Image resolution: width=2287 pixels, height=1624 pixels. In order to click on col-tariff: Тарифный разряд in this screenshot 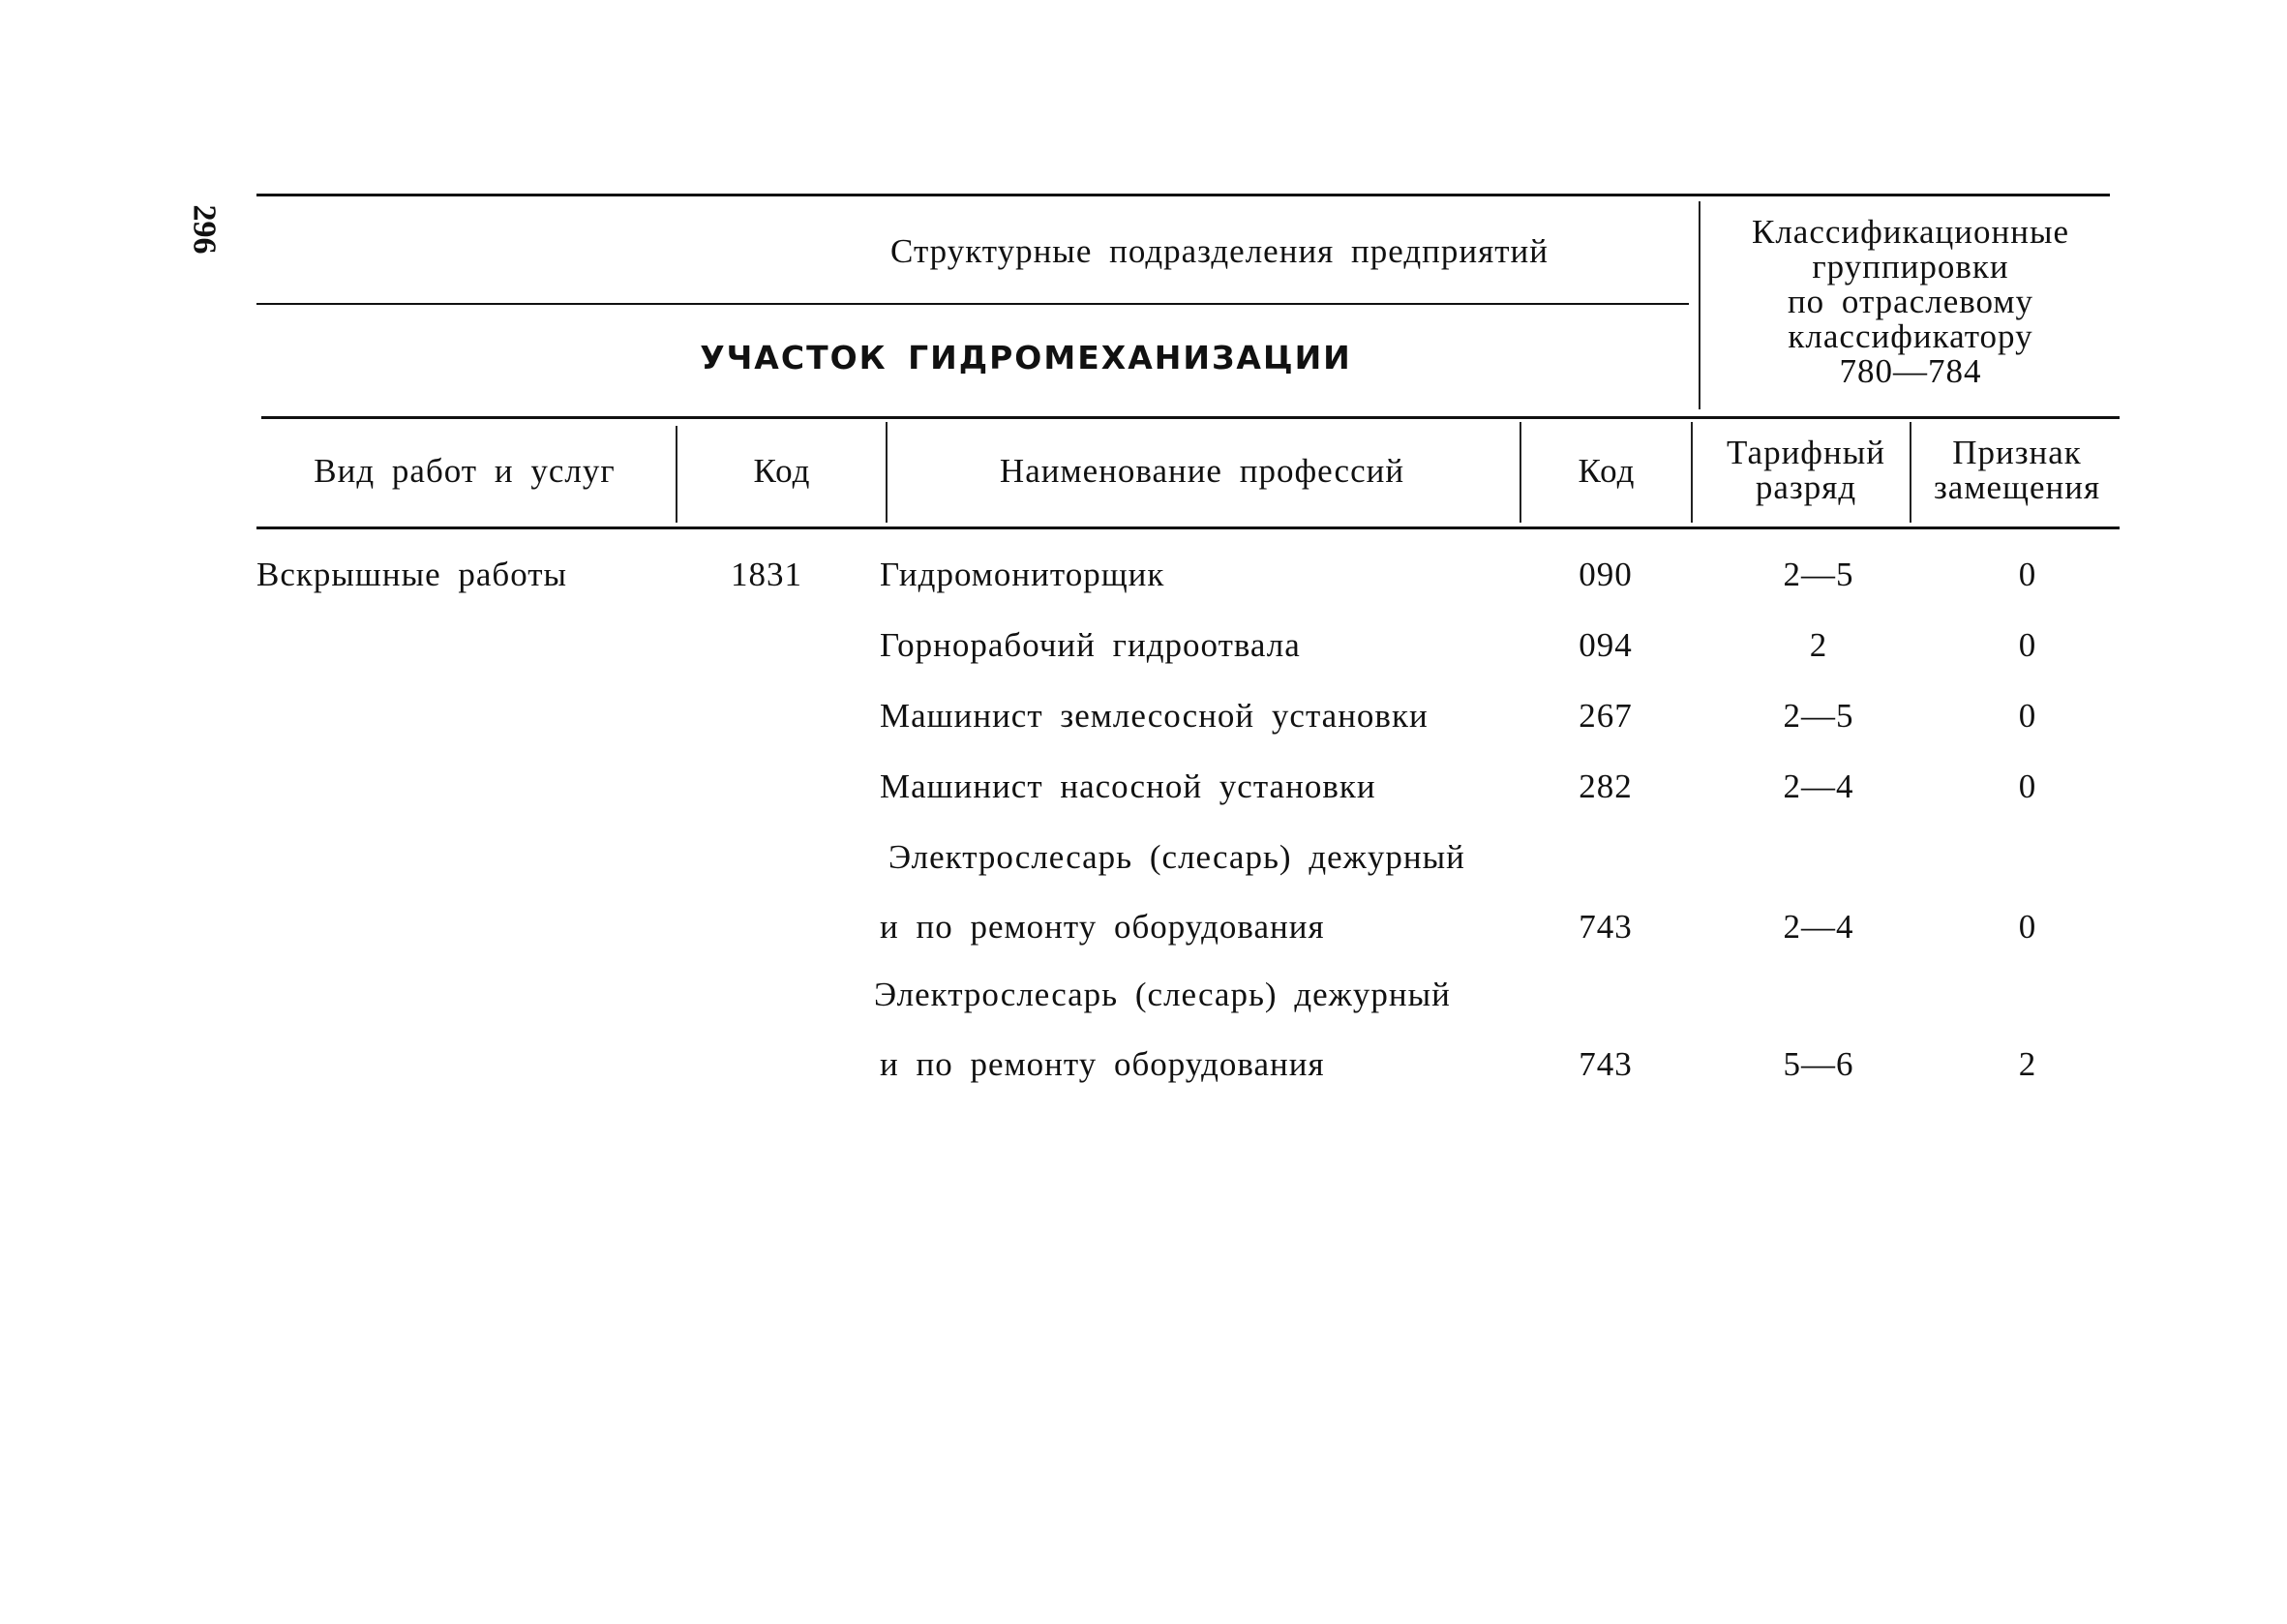, I will do `click(1806, 471)`.